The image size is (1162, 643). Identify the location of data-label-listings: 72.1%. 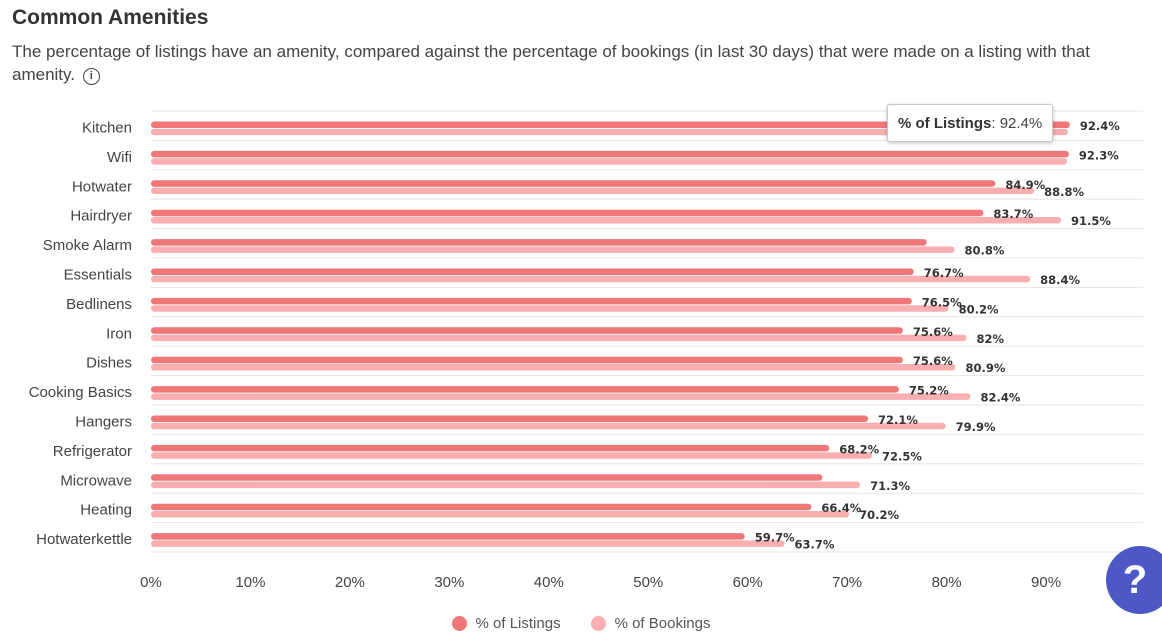
(898, 420).